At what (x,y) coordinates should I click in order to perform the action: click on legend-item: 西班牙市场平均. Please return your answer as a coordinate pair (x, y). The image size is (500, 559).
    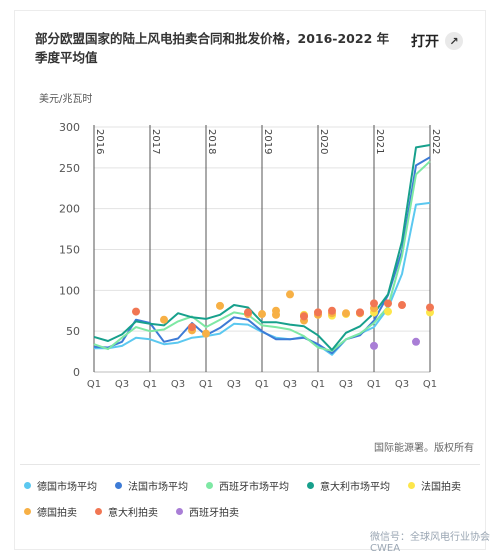
    Looking at the image, I should click on (247, 485).